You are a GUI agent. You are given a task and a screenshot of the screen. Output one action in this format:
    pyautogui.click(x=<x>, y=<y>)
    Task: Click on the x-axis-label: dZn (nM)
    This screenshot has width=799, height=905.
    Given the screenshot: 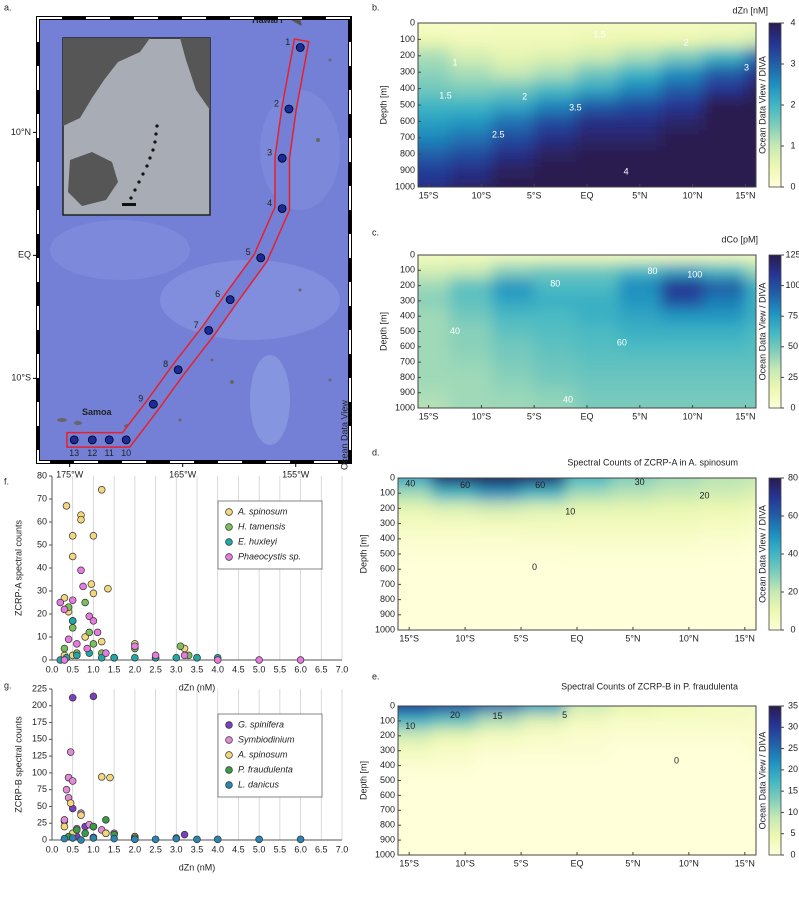 What is the action you would take?
    pyautogui.click(x=197, y=687)
    